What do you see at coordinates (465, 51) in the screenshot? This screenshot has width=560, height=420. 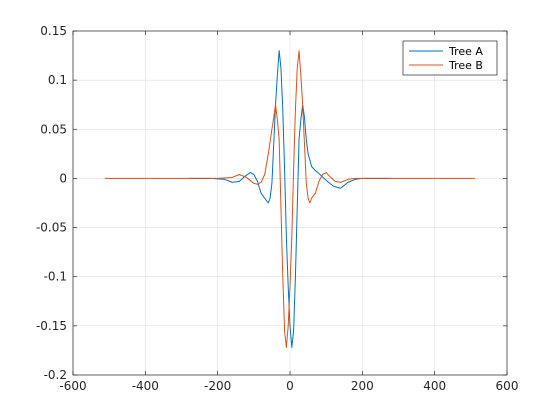 I see `legend-label: Tree A` at bounding box center [465, 51].